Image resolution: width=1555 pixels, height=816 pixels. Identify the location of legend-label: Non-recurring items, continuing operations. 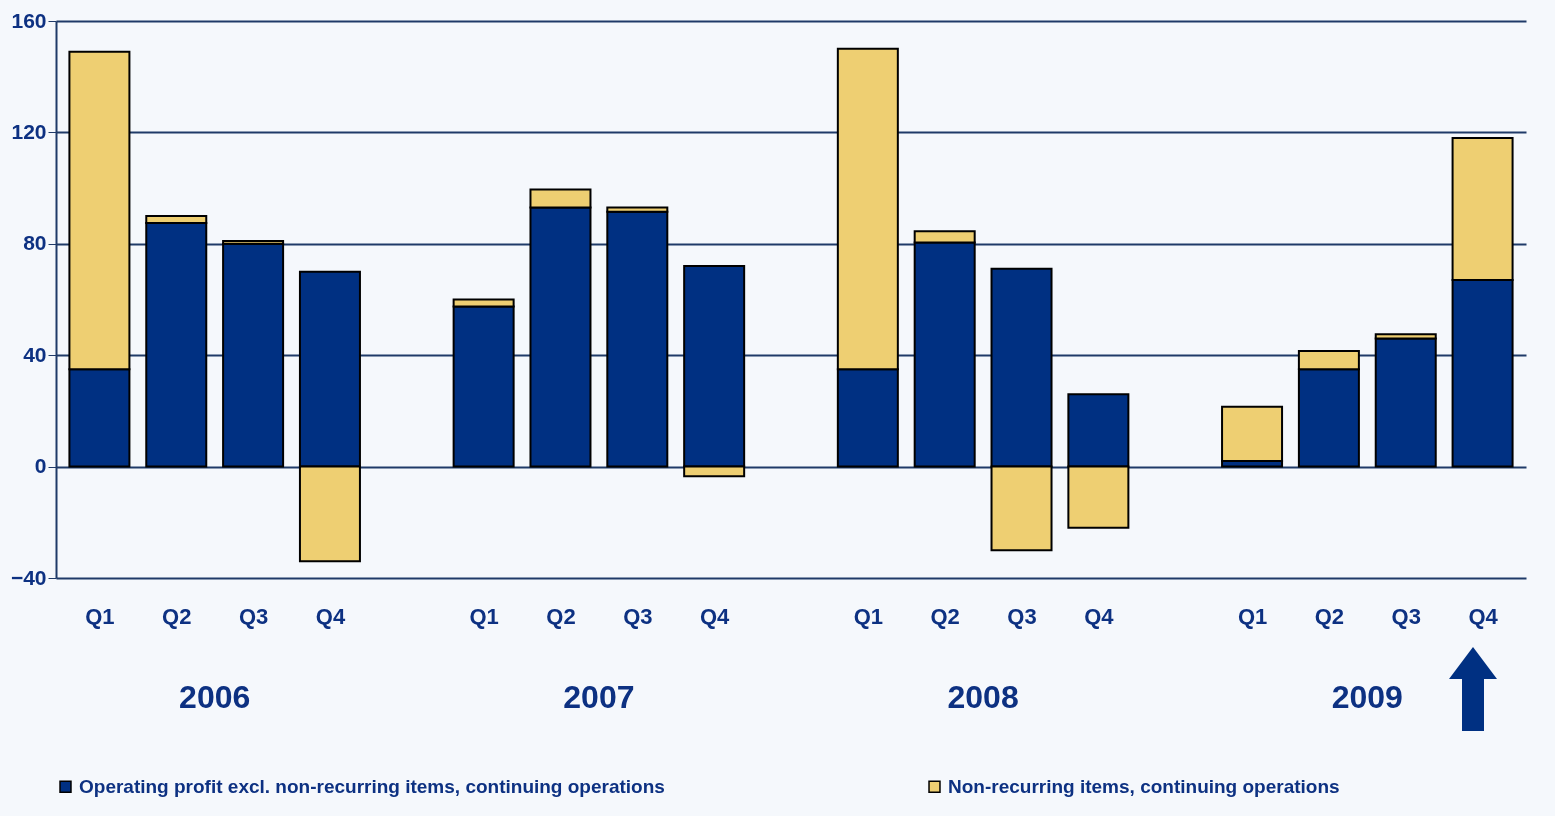
(1144, 786).